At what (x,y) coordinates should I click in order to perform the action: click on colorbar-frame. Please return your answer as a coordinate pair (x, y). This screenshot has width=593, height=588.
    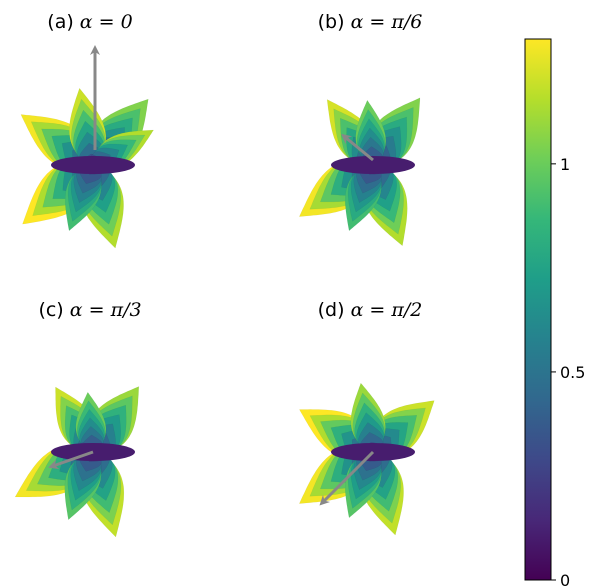
    Looking at the image, I should click on (538, 309).